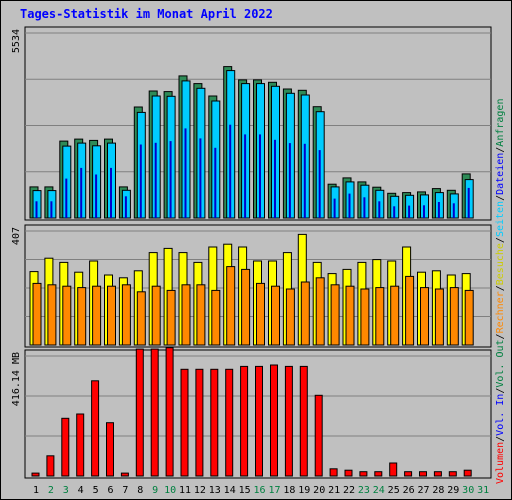 The width and height of the screenshot is (512, 500). I want to click on x-tick-day-8: 8, so click(140, 490).